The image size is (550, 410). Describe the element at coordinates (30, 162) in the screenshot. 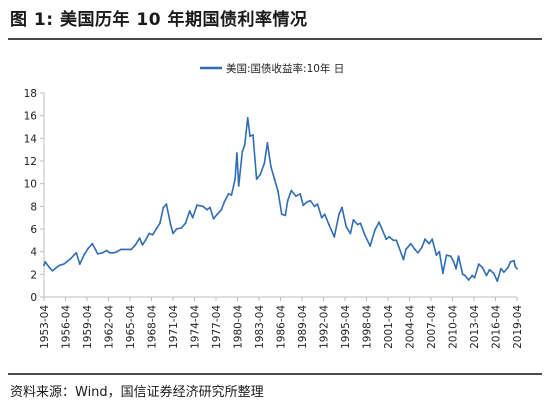

I see `y-tick-label: 12` at that location.